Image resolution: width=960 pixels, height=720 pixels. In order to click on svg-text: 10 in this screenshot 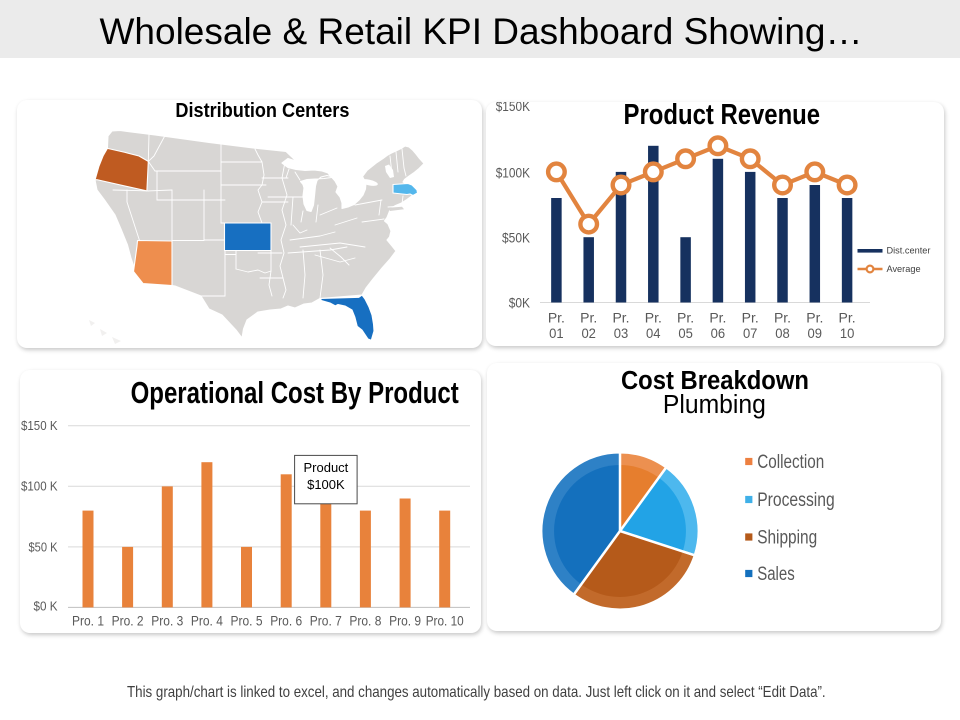, I will do `click(847, 333)`.